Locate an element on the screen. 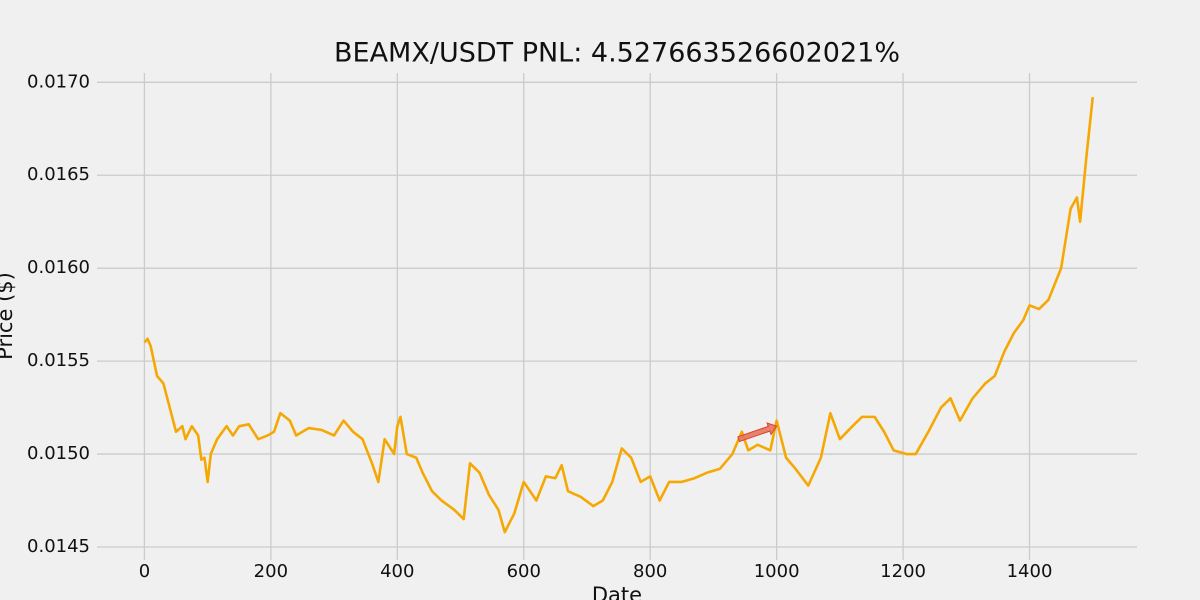 The width and height of the screenshot is (1200, 600). x-axis-label: Date is located at coordinates (617, 591).